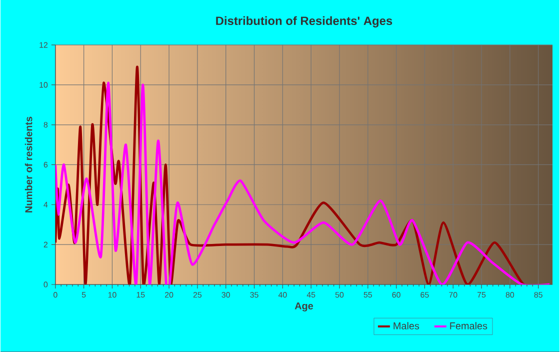  What do you see at coordinates (304, 307) in the screenshot?
I see `x-axis-title: Age` at bounding box center [304, 307].